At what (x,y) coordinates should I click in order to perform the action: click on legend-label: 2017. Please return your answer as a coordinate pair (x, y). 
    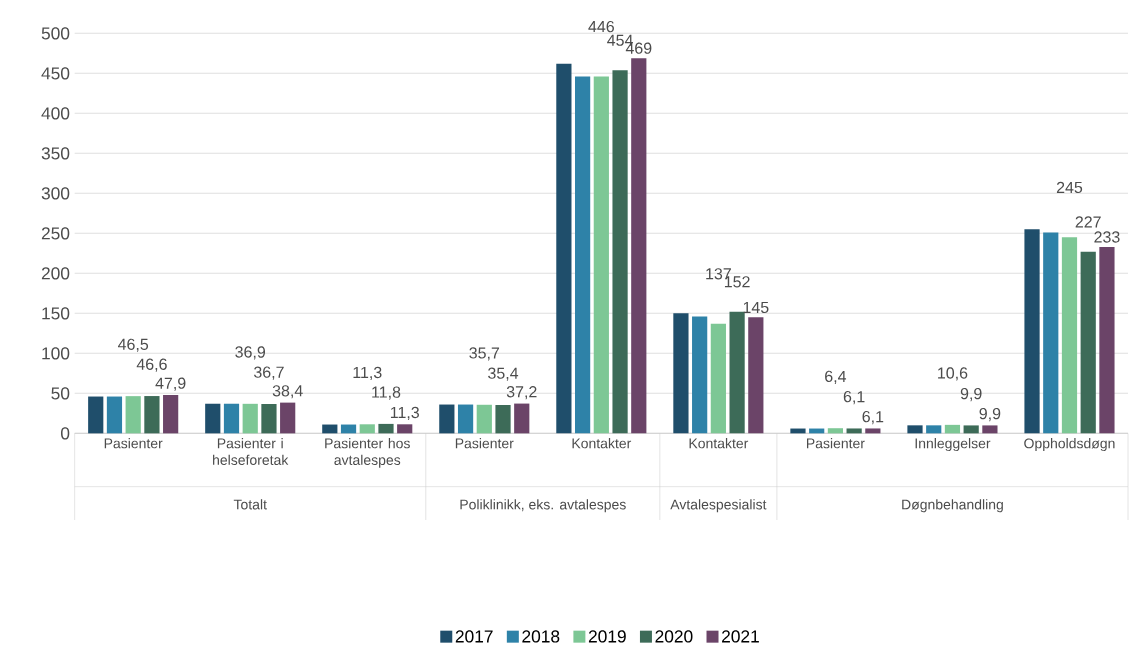
    Looking at the image, I should click on (474, 636).